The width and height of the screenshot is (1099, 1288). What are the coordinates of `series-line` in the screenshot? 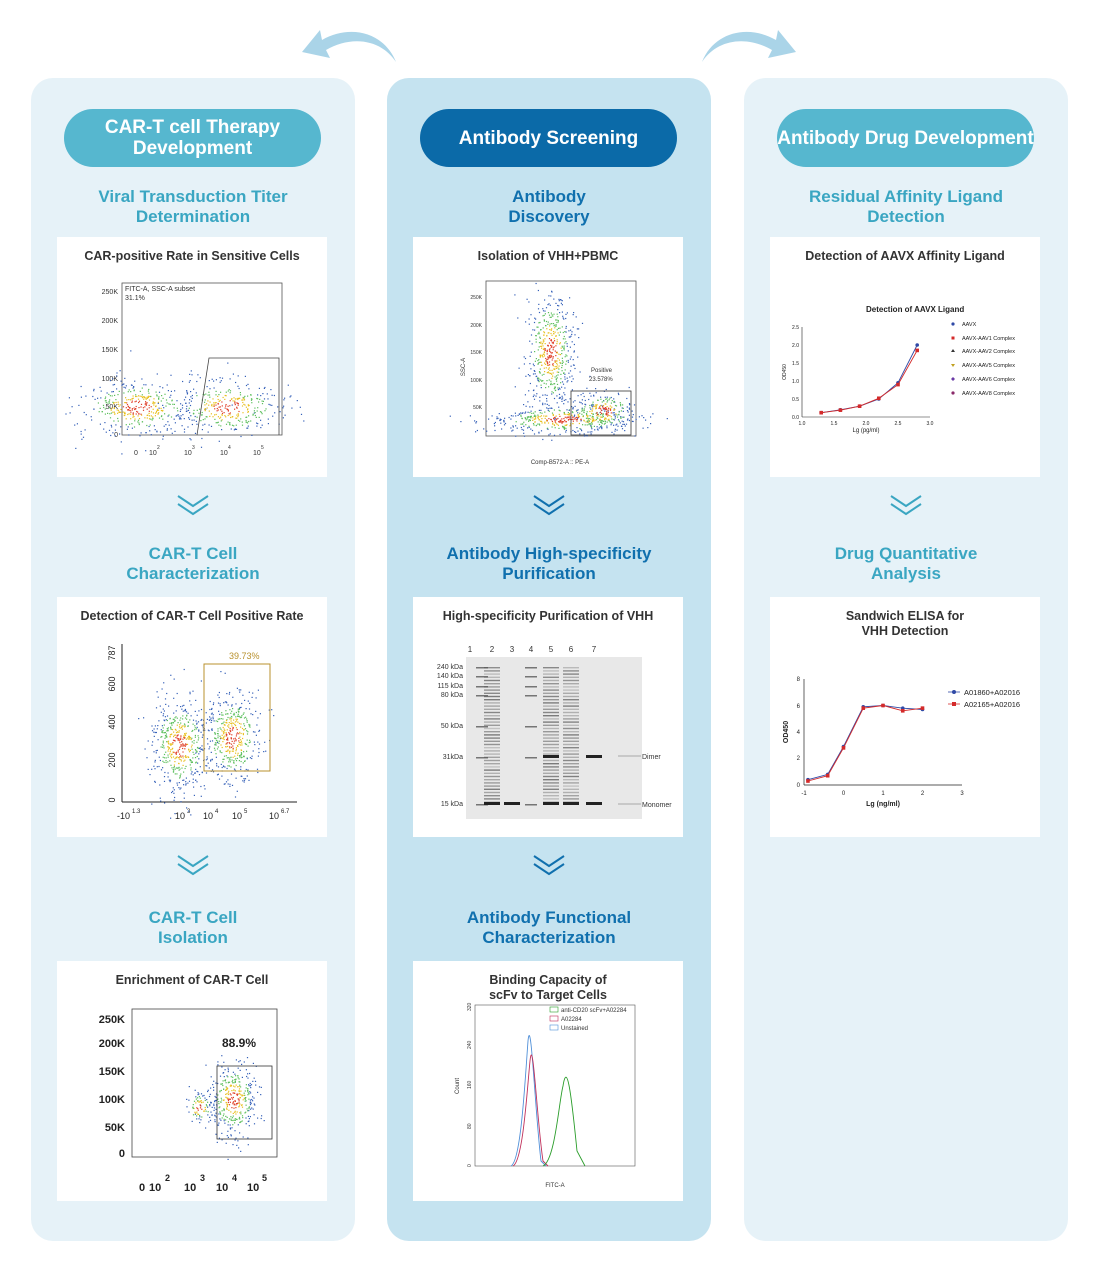 It's located at (865, 743).